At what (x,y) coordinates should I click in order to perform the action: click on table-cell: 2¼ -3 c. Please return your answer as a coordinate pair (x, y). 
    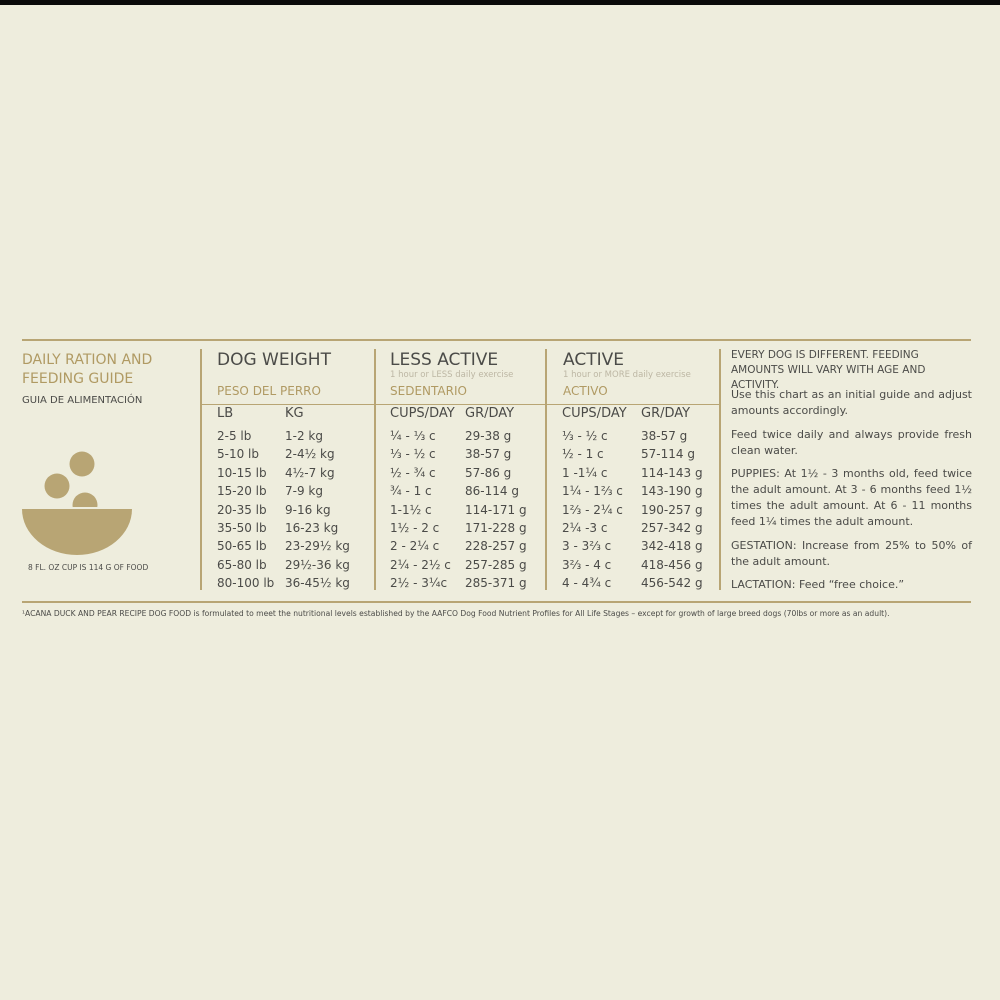
    Looking at the image, I should click on (585, 528).